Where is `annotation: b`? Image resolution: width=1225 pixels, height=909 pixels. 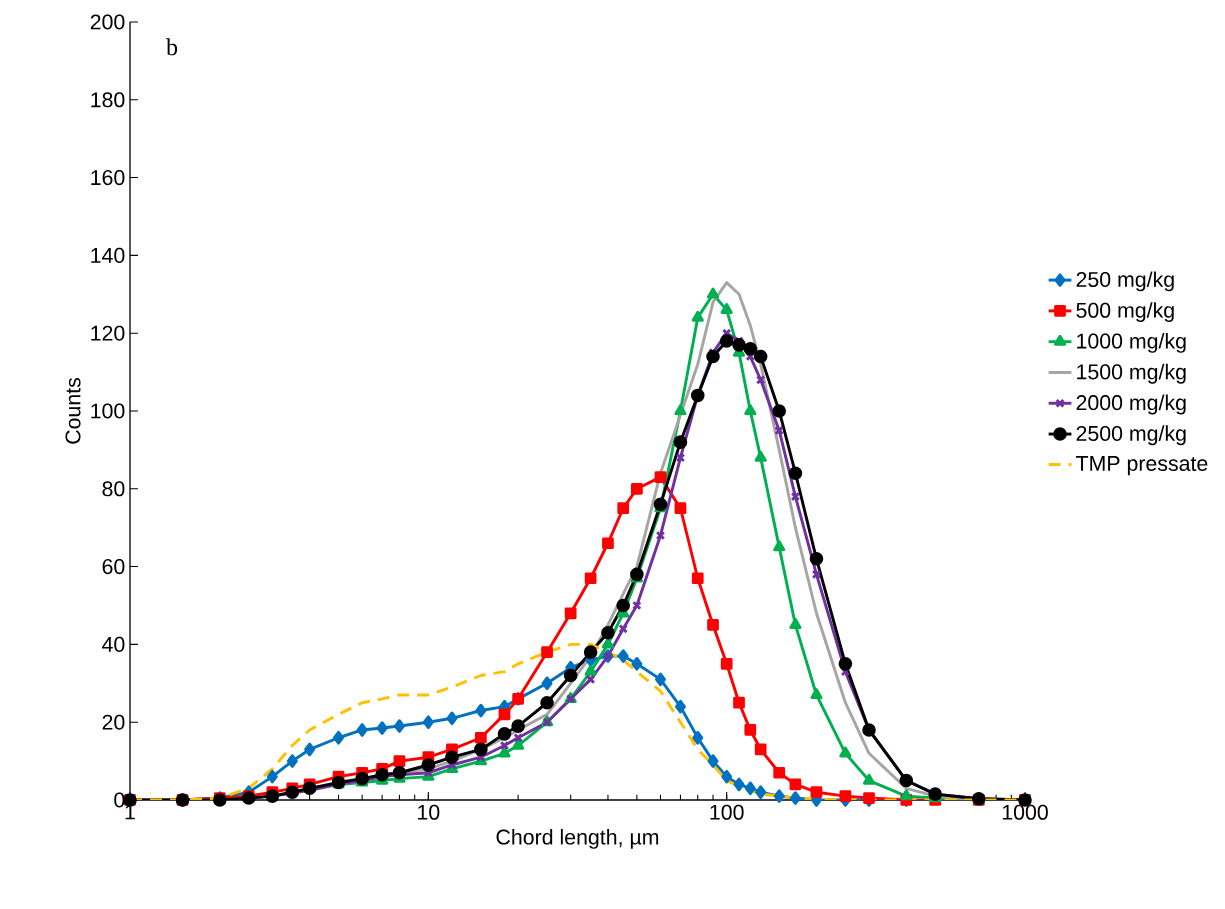
annotation: b is located at coordinates (172, 47).